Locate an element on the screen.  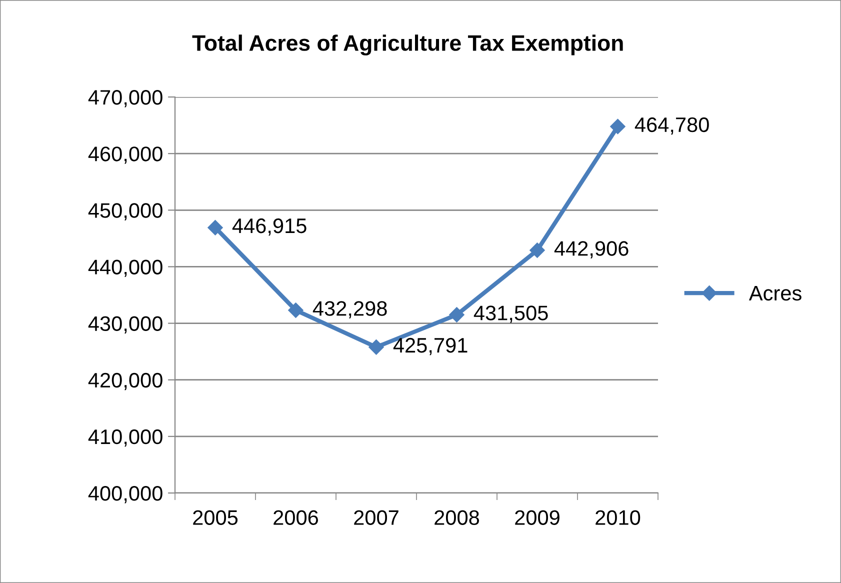
data-label: 425,791 is located at coordinates (430, 347).